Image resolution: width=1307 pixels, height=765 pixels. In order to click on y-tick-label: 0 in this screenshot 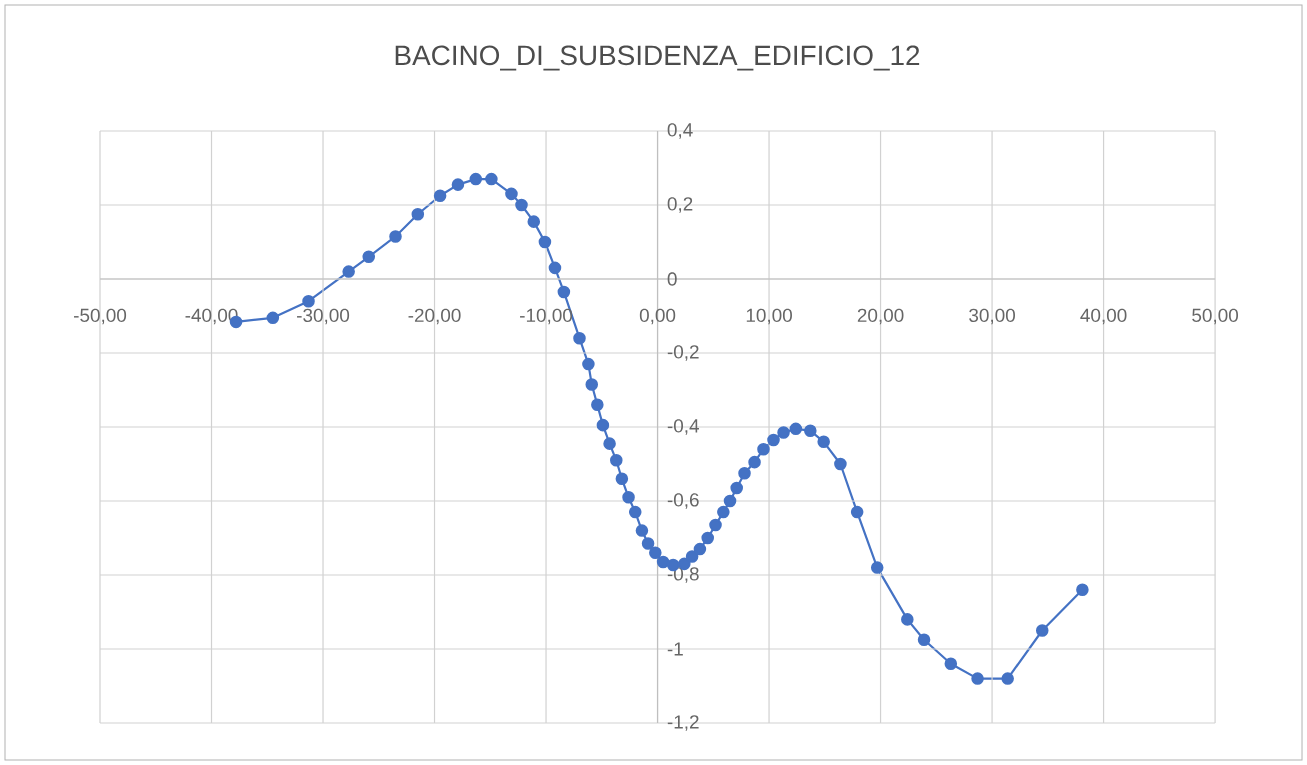, I will do `click(672, 279)`.